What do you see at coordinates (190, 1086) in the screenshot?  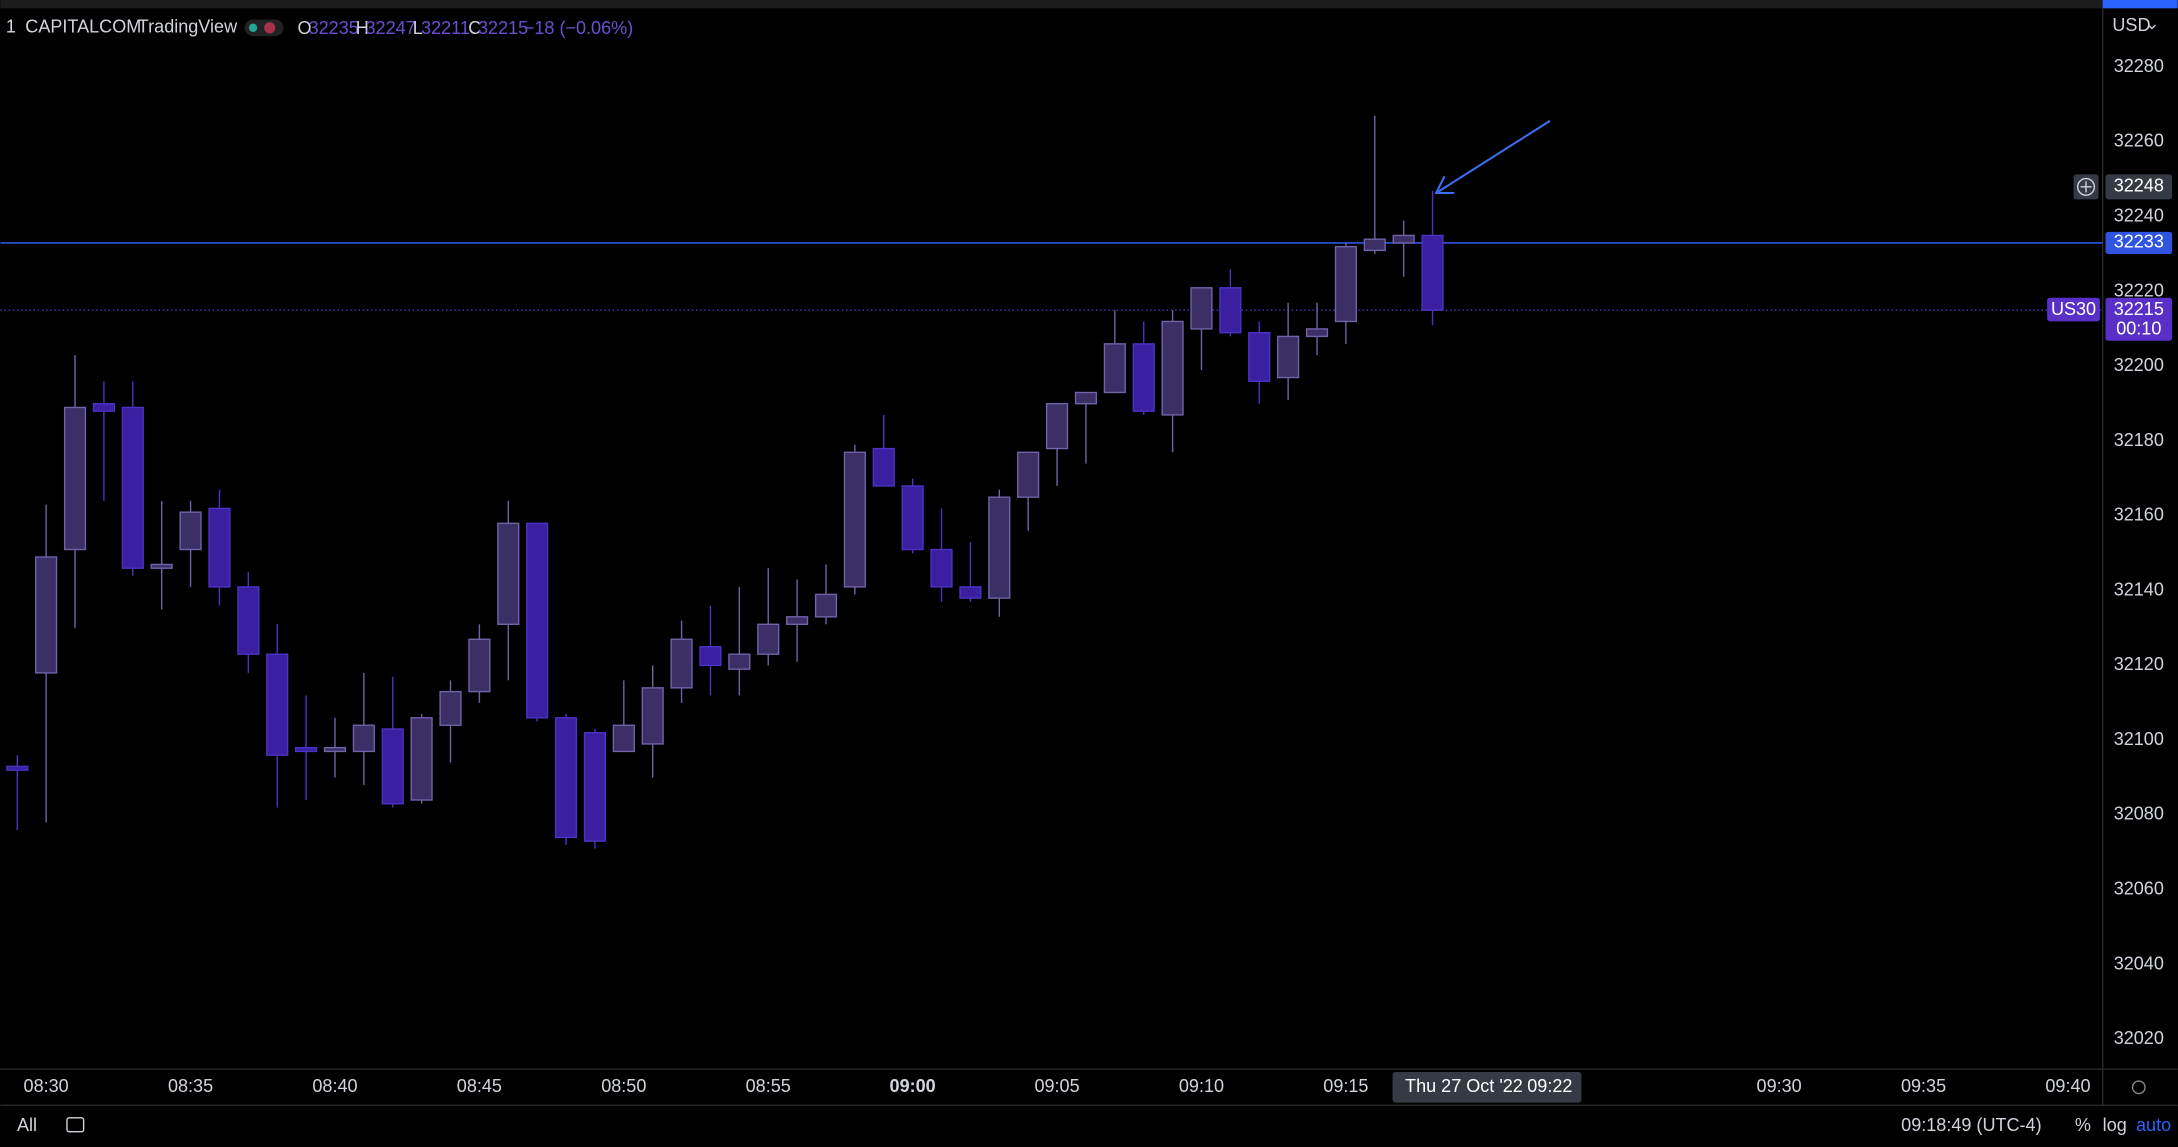 I see `x-tick-label: 08:35` at bounding box center [190, 1086].